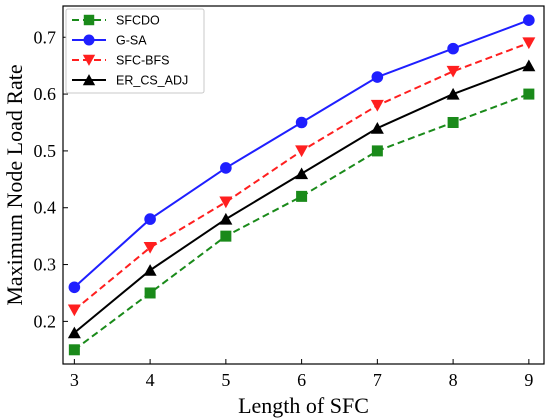 The width and height of the screenshot is (550, 419). I want to click on legend-entry: ER_CS_ADJ, so click(130, 81).